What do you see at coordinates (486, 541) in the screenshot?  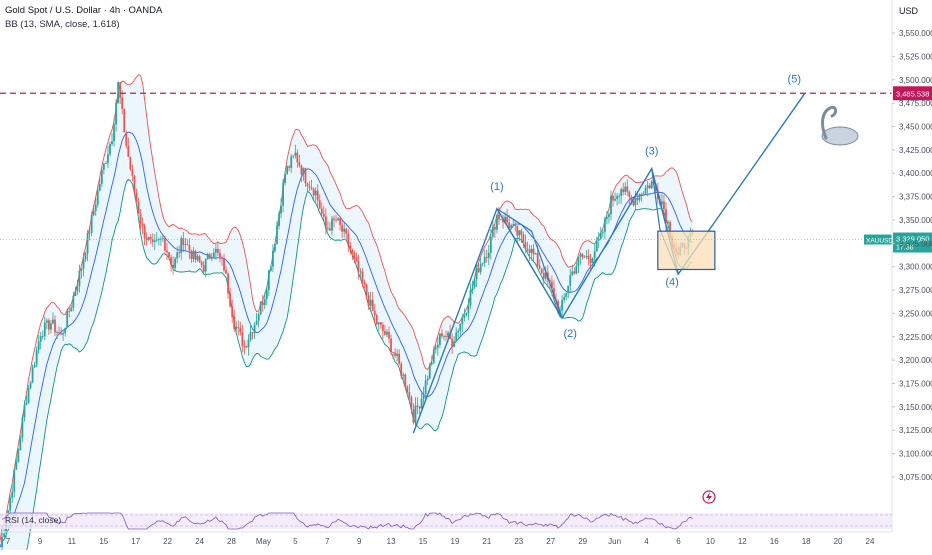 I see `x-tick-label: 21` at bounding box center [486, 541].